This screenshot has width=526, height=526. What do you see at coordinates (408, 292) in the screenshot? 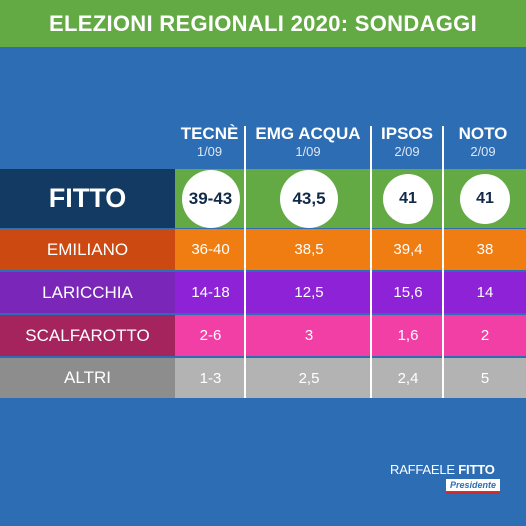
I see `poll-value: 15,6` at bounding box center [408, 292].